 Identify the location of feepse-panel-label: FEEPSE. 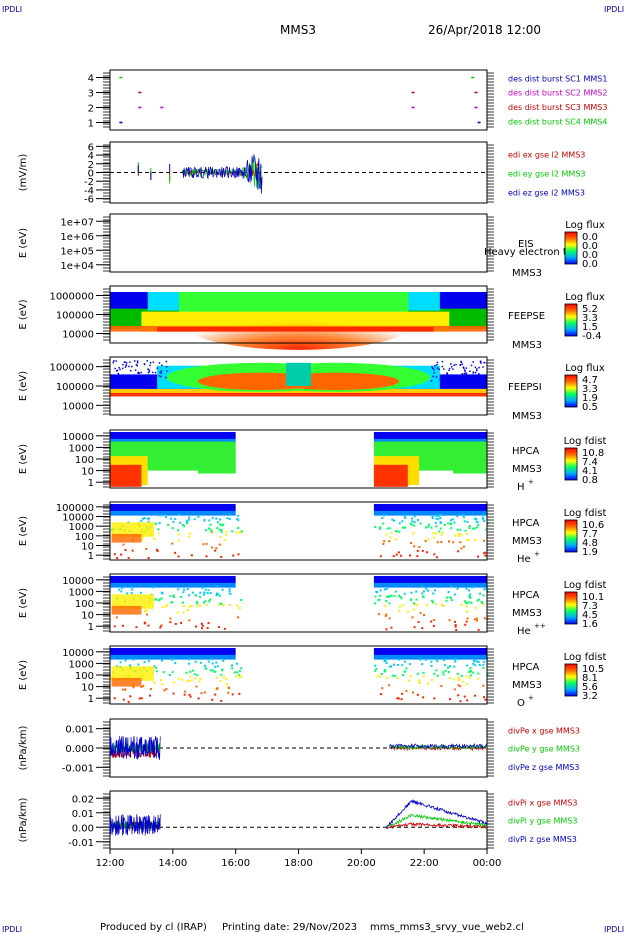
(526, 316).